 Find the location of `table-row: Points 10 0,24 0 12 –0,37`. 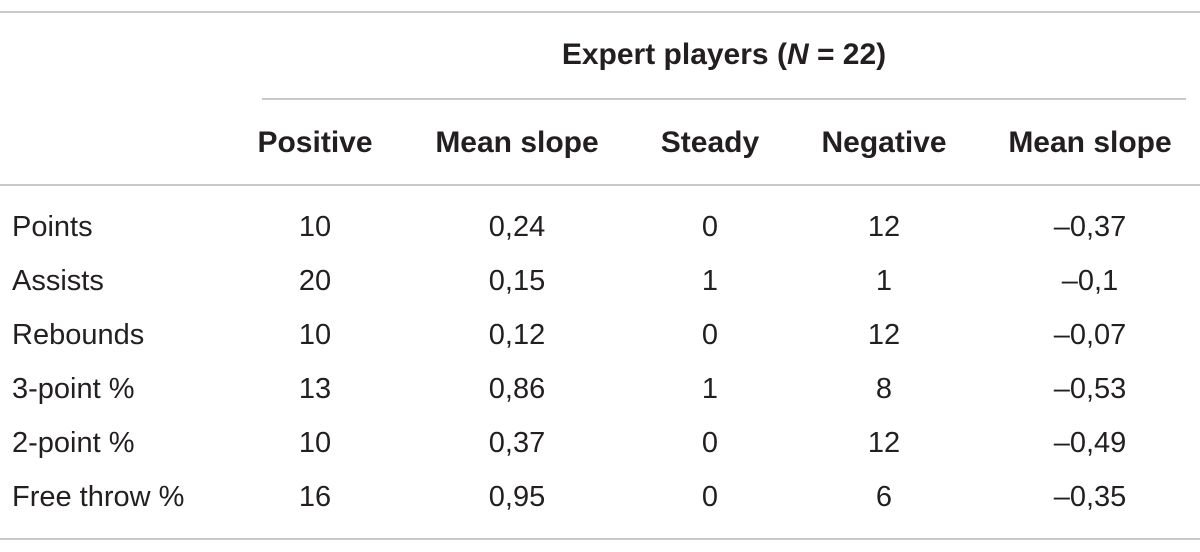

table-row: Points 10 0,24 0 12 –0,37 is located at coordinates (600, 227).